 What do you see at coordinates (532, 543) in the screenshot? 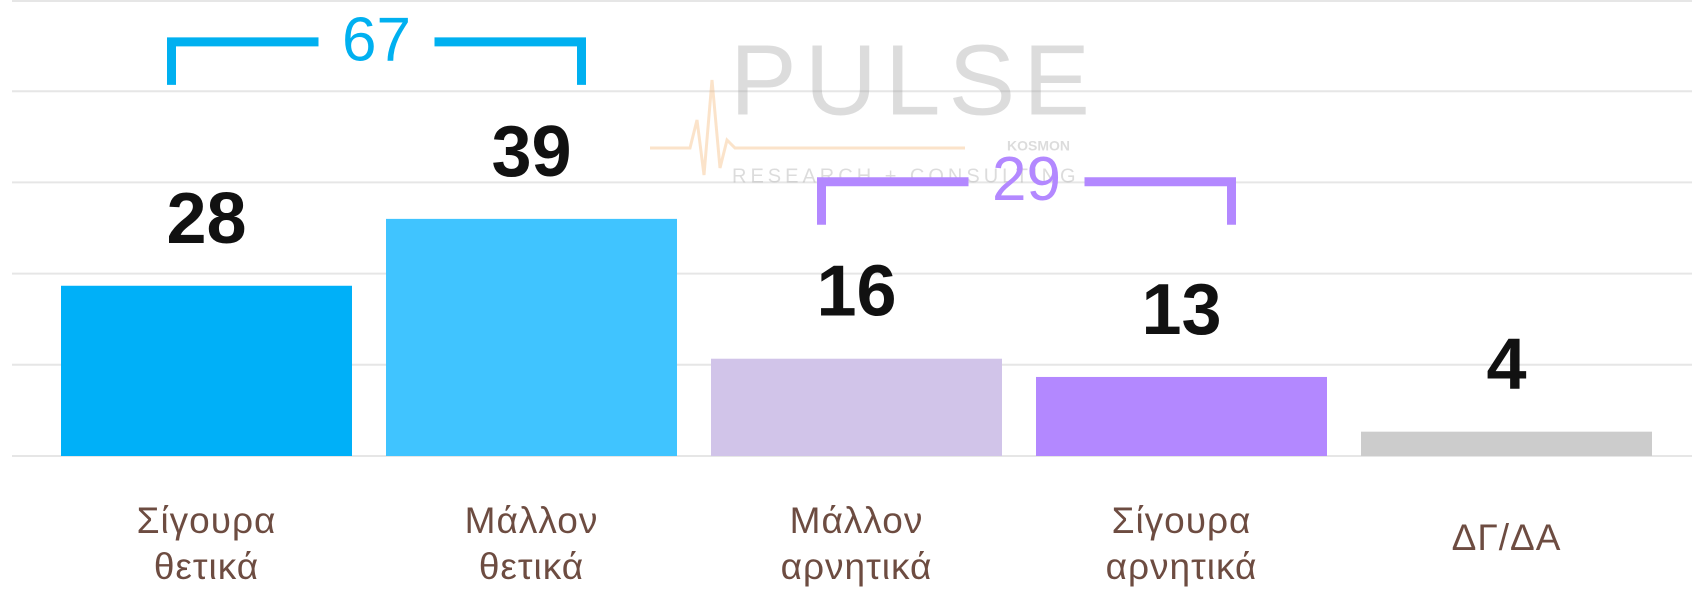
I see `x-tick-label: Μάλλον θετικά` at bounding box center [532, 543].